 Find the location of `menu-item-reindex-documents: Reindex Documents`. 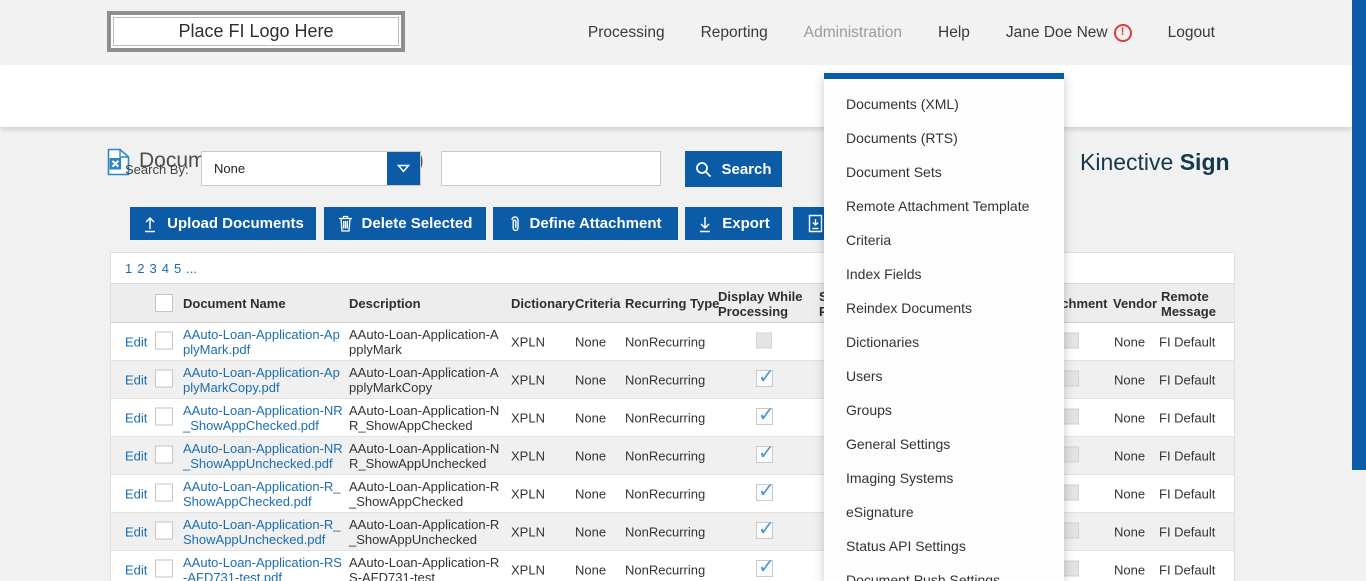

menu-item-reindex-documents: Reindex Documents is located at coordinates (909, 308).